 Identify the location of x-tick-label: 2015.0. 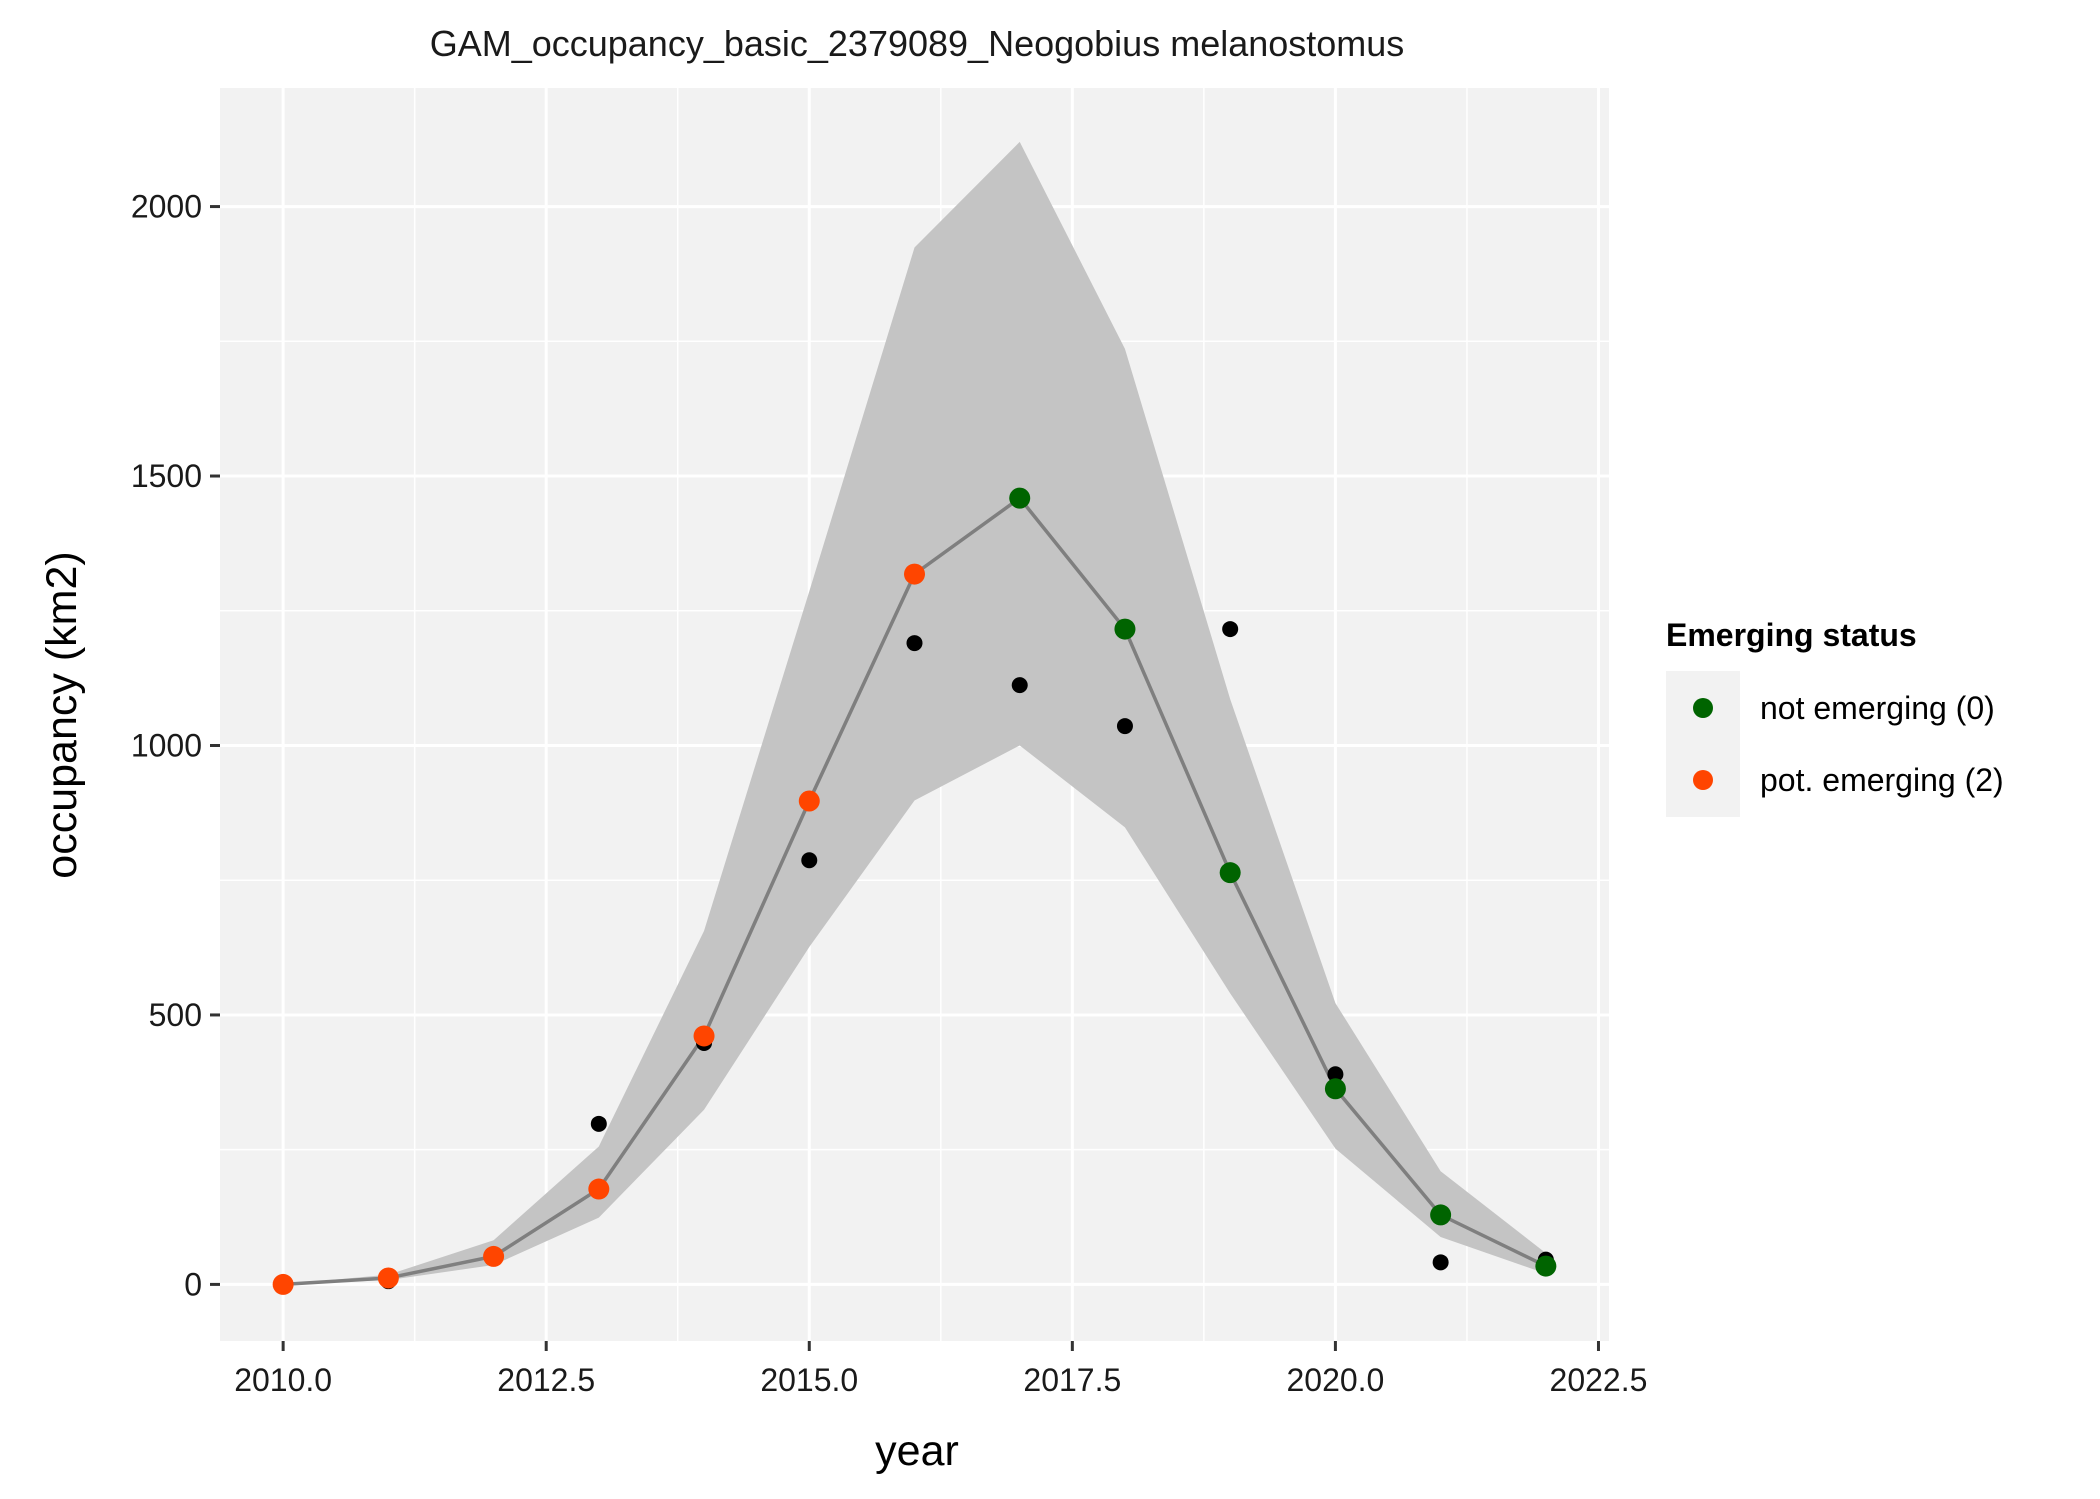
(809, 1380).